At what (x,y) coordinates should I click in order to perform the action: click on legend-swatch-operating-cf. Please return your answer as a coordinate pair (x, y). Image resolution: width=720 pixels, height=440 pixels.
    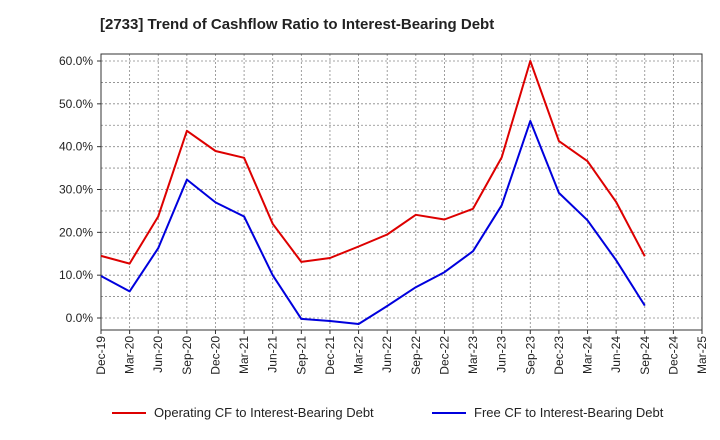
    Looking at the image, I should click on (129, 412).